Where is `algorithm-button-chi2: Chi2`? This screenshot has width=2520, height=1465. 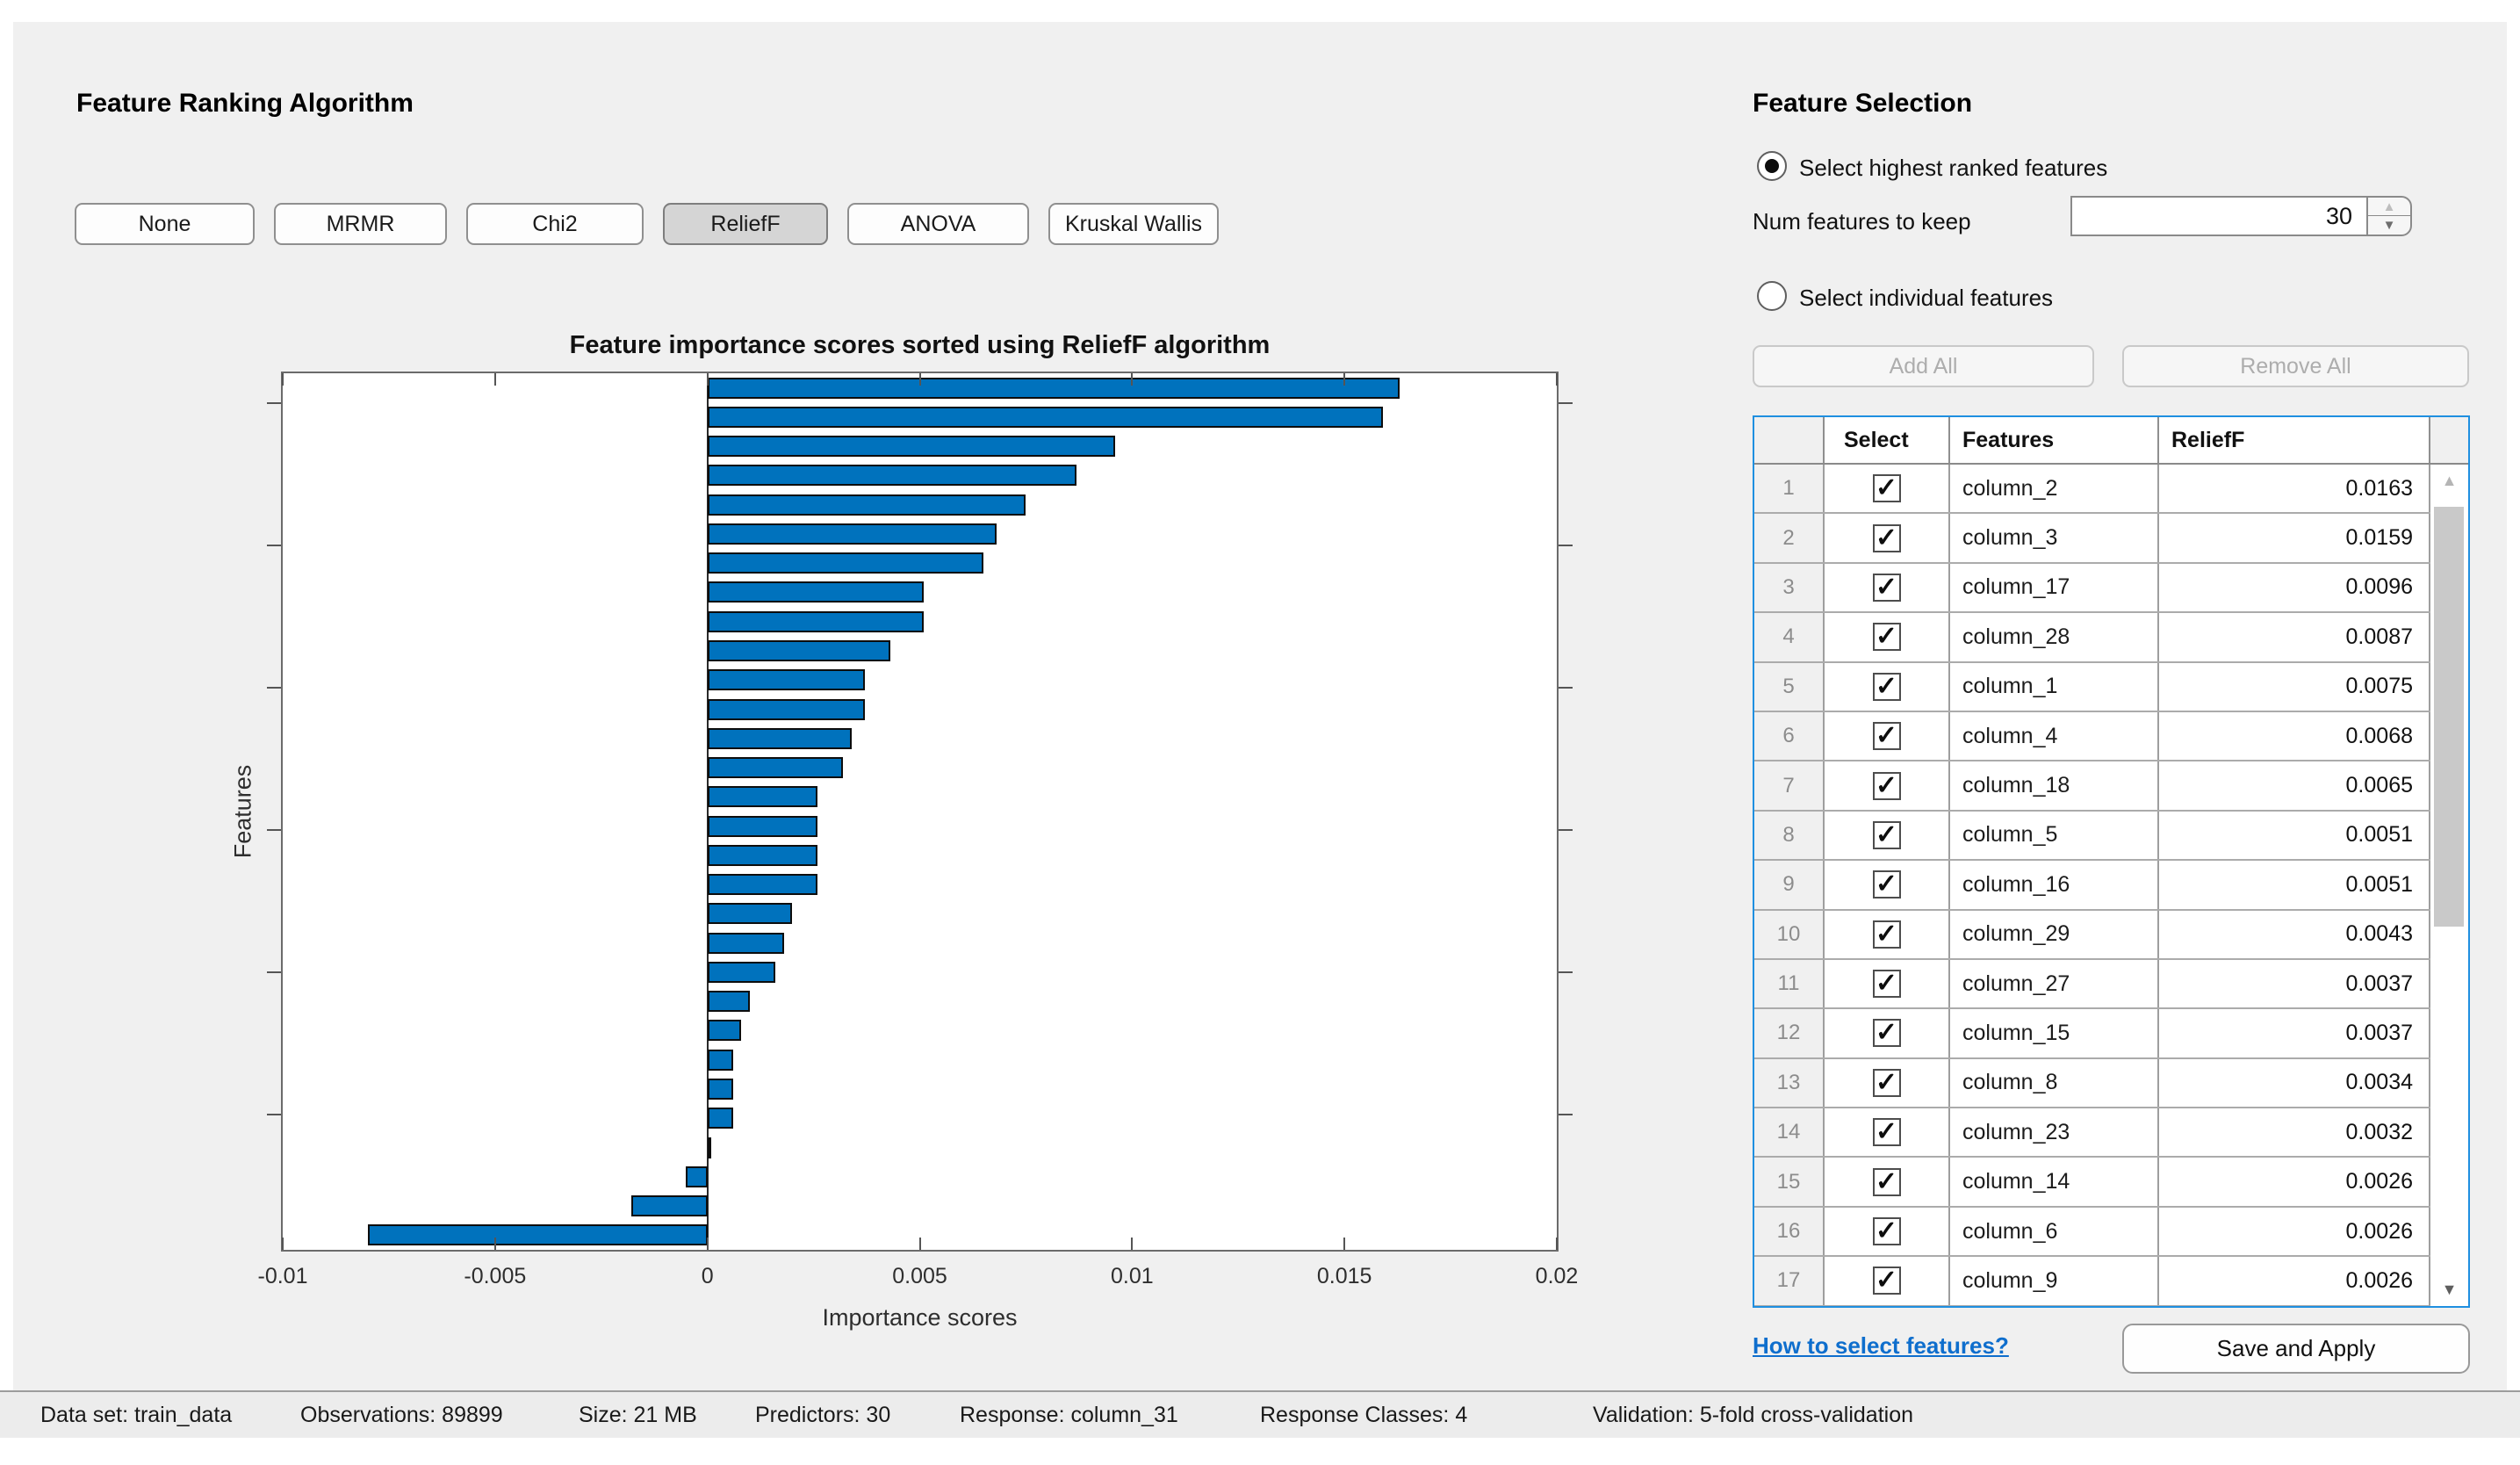
algorithm-button-chi2: Chi2 is located at coordinates (555, 224).